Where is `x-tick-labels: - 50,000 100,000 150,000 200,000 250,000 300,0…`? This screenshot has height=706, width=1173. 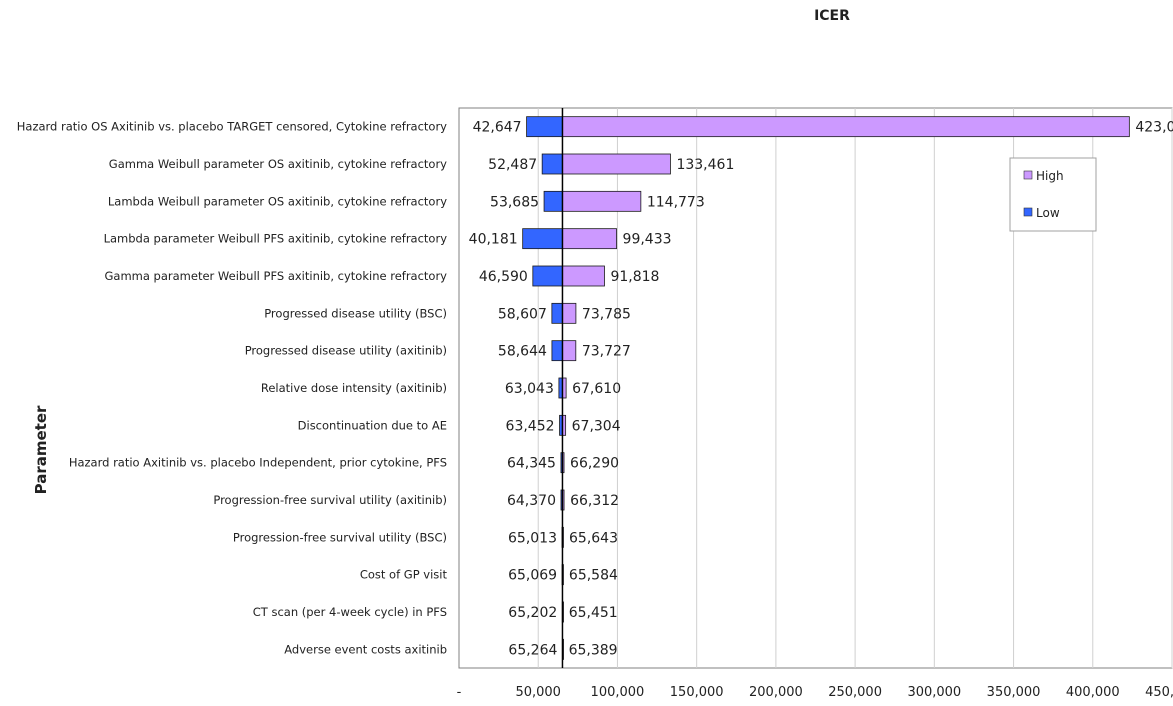 x-tick-labels: - 50,000 100,000 150,000 200,000 250,000 300,0… is located at coordinates (815, 692).